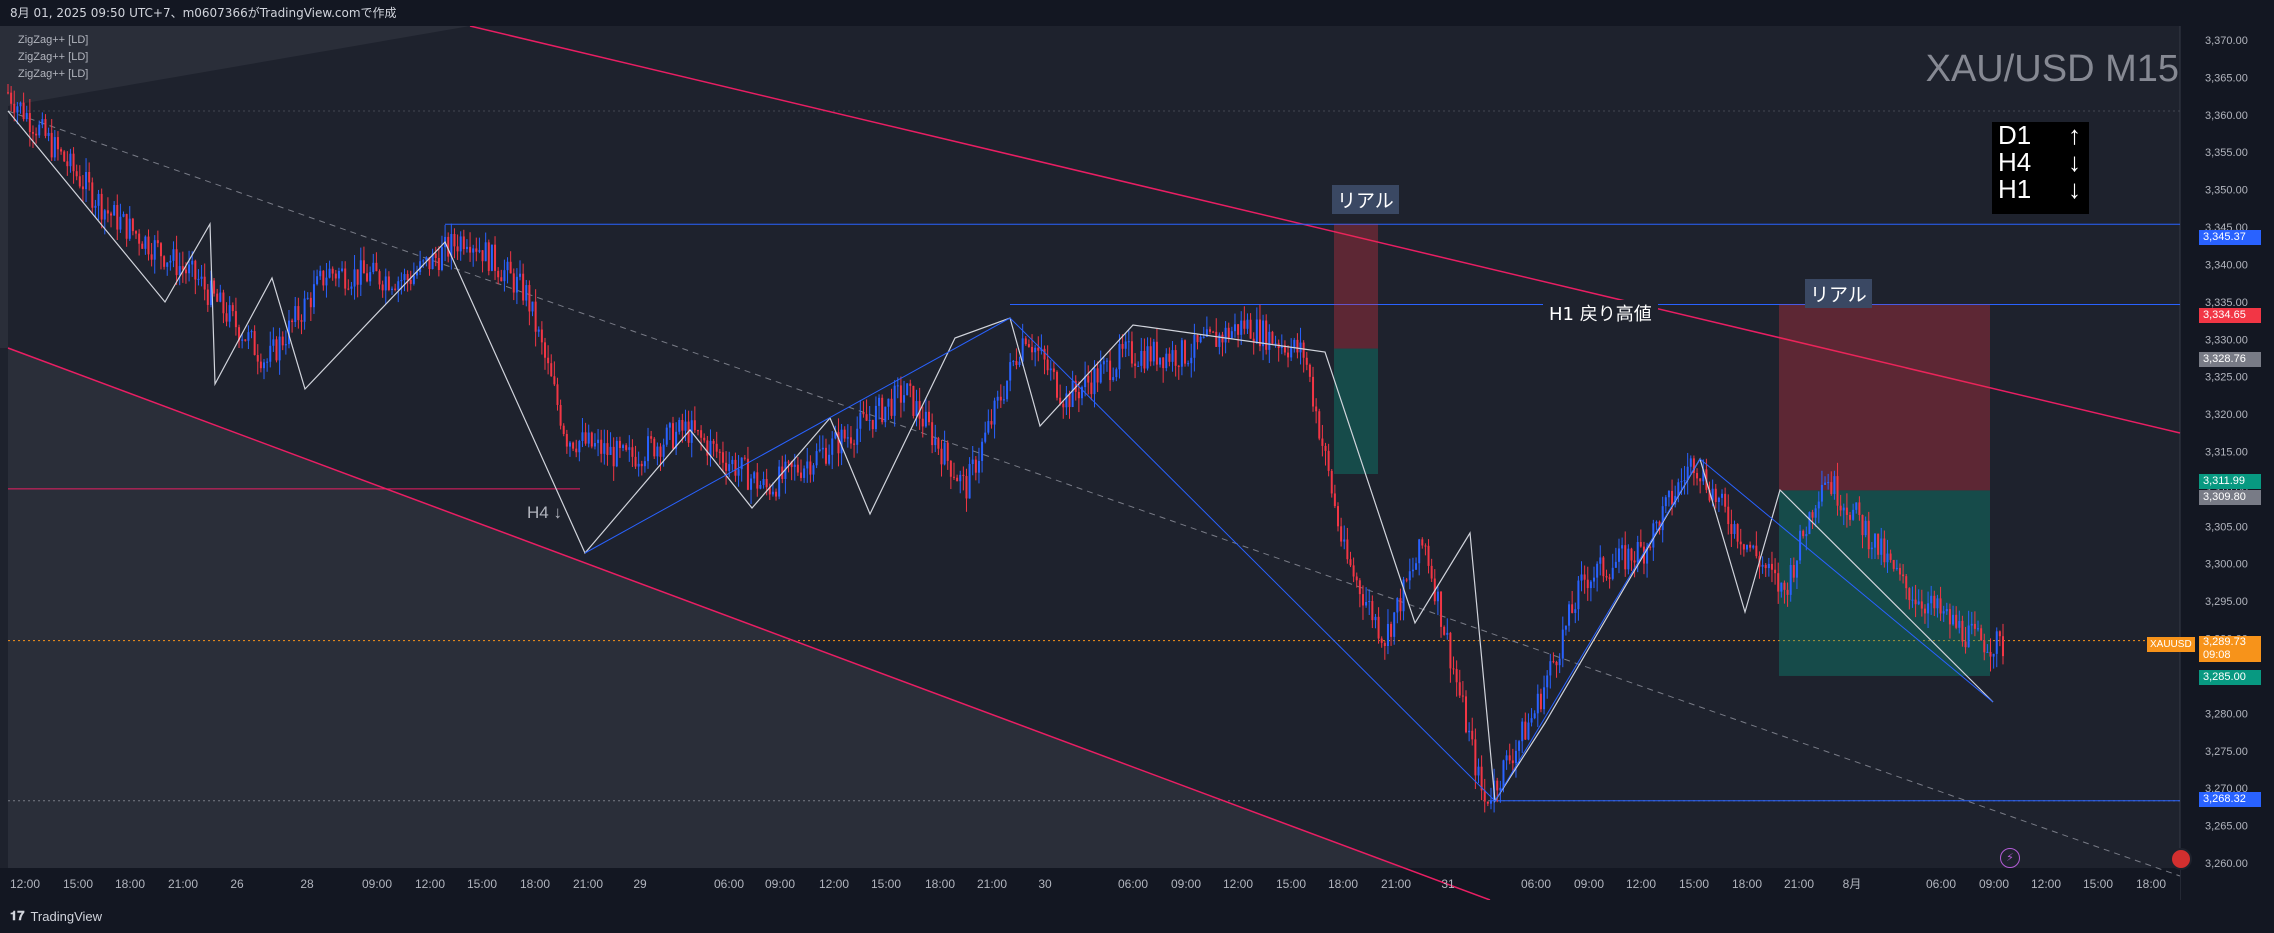 The height and width of the screenshot is (933, 2274). Describe the element at coordinates (56, 916) in the screenshot. I see `tradingview-logo: 𝟏𝟕 TradingView` at that location.